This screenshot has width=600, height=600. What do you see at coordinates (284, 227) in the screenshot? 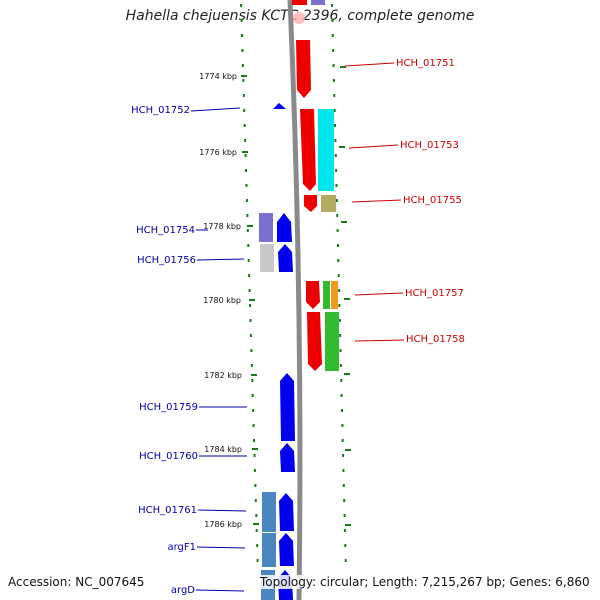
I see `gene-HCH_01754-blue` at bounding box center [284, 227].